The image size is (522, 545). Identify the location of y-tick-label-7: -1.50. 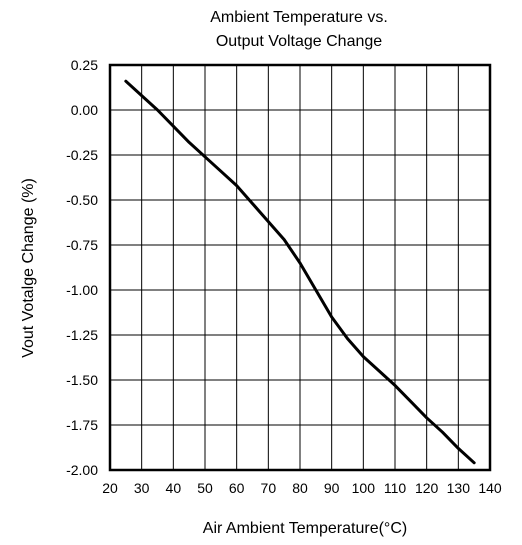
(82, 380).